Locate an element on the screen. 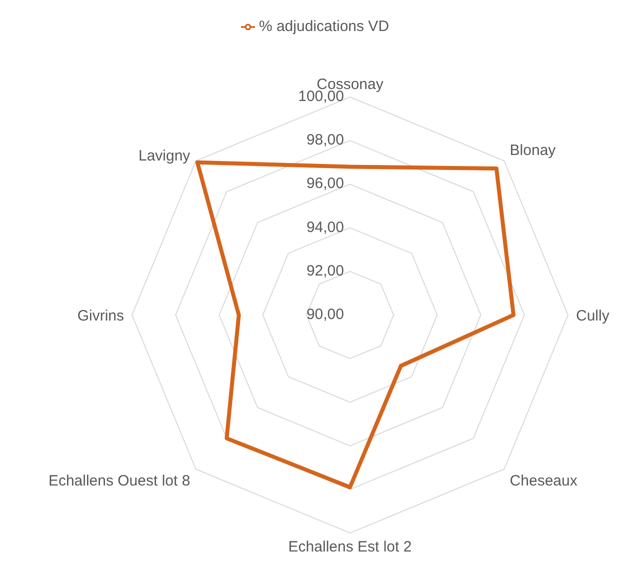 Image resolution: width=640 pixels, height=567 pixels. y-tick-label: 96,00 is located at coordinates (325, 183).